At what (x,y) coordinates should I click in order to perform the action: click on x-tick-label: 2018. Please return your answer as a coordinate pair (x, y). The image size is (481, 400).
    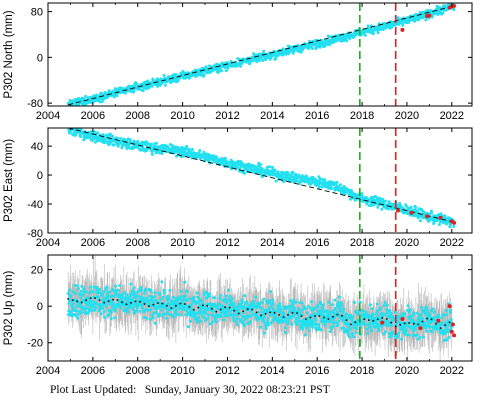
    Looking at the image, I should click on (362, 243).